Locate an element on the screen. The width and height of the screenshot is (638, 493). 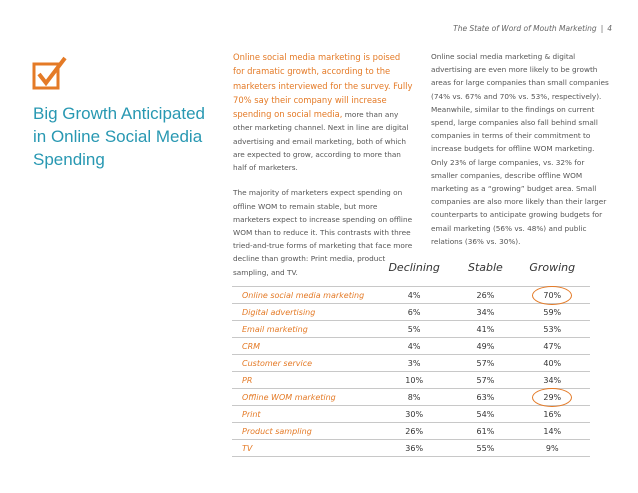
cell: 8% is located at coordinates (414, 397).